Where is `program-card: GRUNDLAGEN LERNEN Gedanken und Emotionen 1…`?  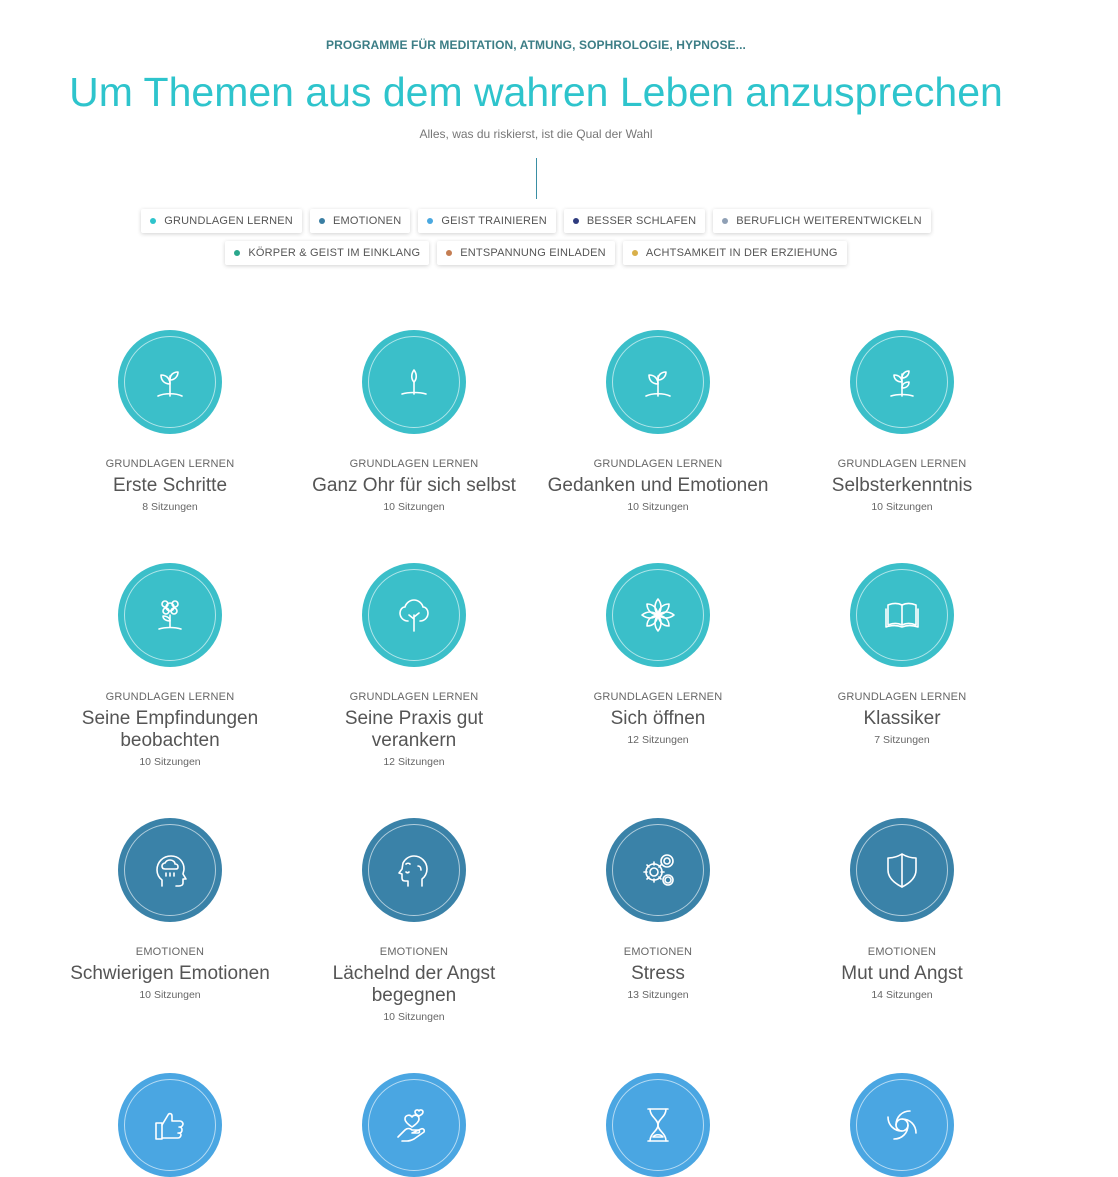 program-card: GRUNDLAGEN LERNEN Gedanken und Emotionen 1… is located at coordinates (658, 421).